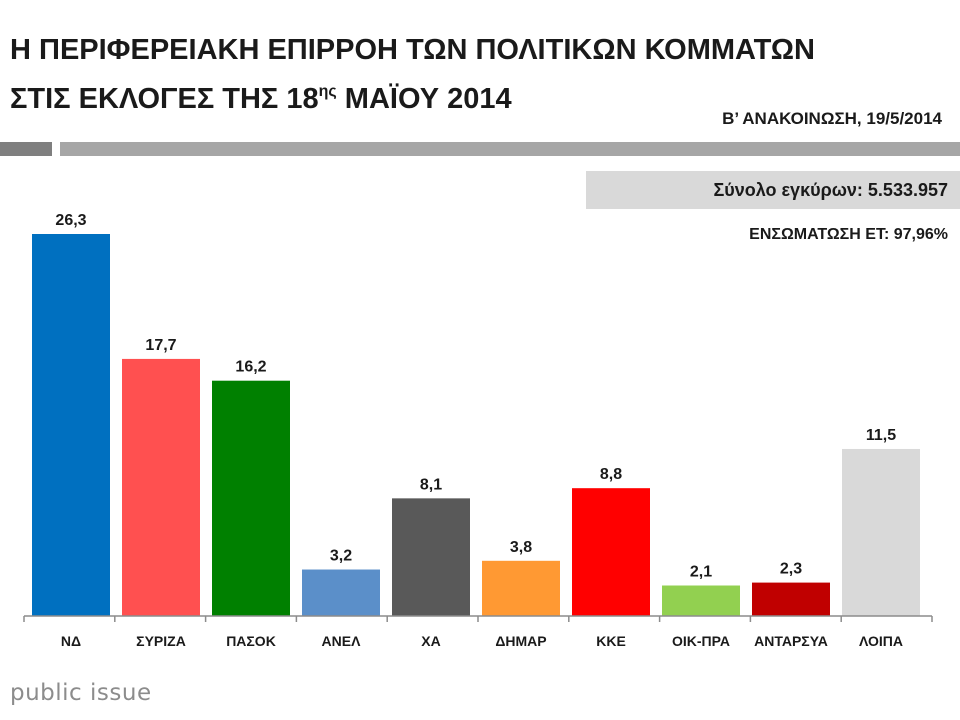  I want to click on category-label-3: ΠΑΣΟΚ, so click(251, 641).